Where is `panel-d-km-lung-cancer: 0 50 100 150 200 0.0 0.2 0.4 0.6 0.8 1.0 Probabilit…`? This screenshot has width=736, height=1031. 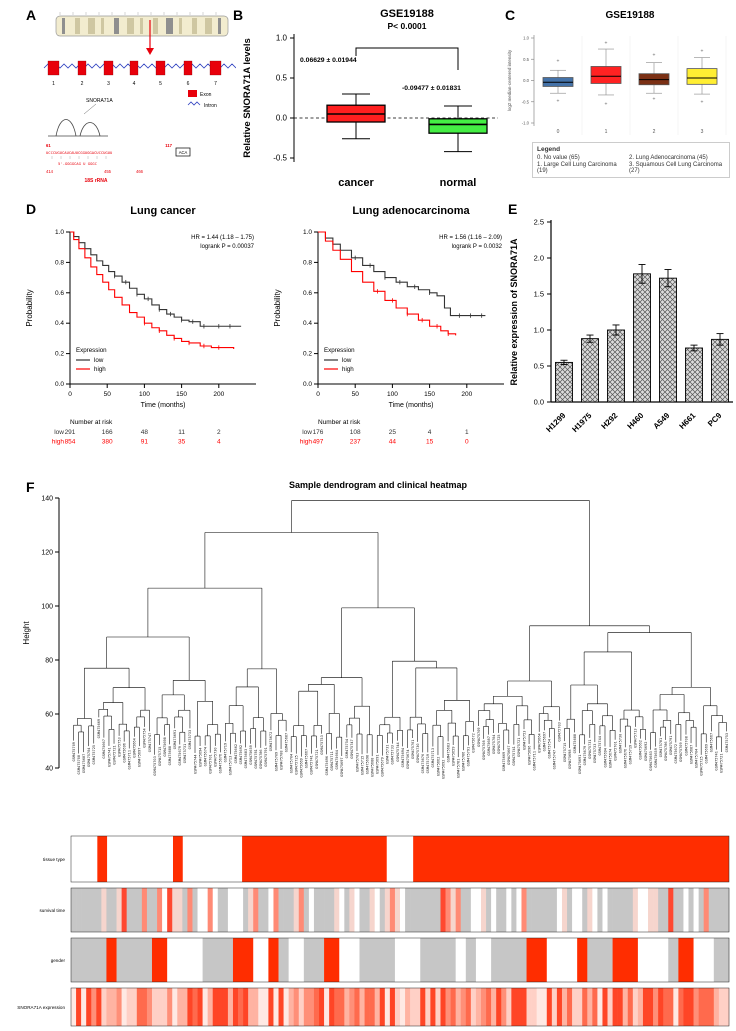
panel-d-km-lung-cancer: 0 50 100 150 200 0.0 0.2 0.4 0.6 0.8 1.0 Probabilit… is located at coordinates (140, 337).